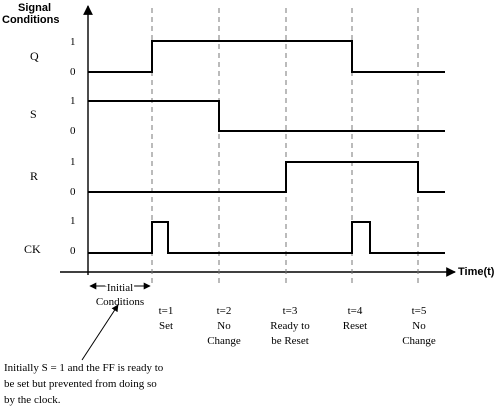 Image resolution: width=500 pixels, height=413 pixels. I want to click on event-t3-desc2: be Reset, so click(290, 341).